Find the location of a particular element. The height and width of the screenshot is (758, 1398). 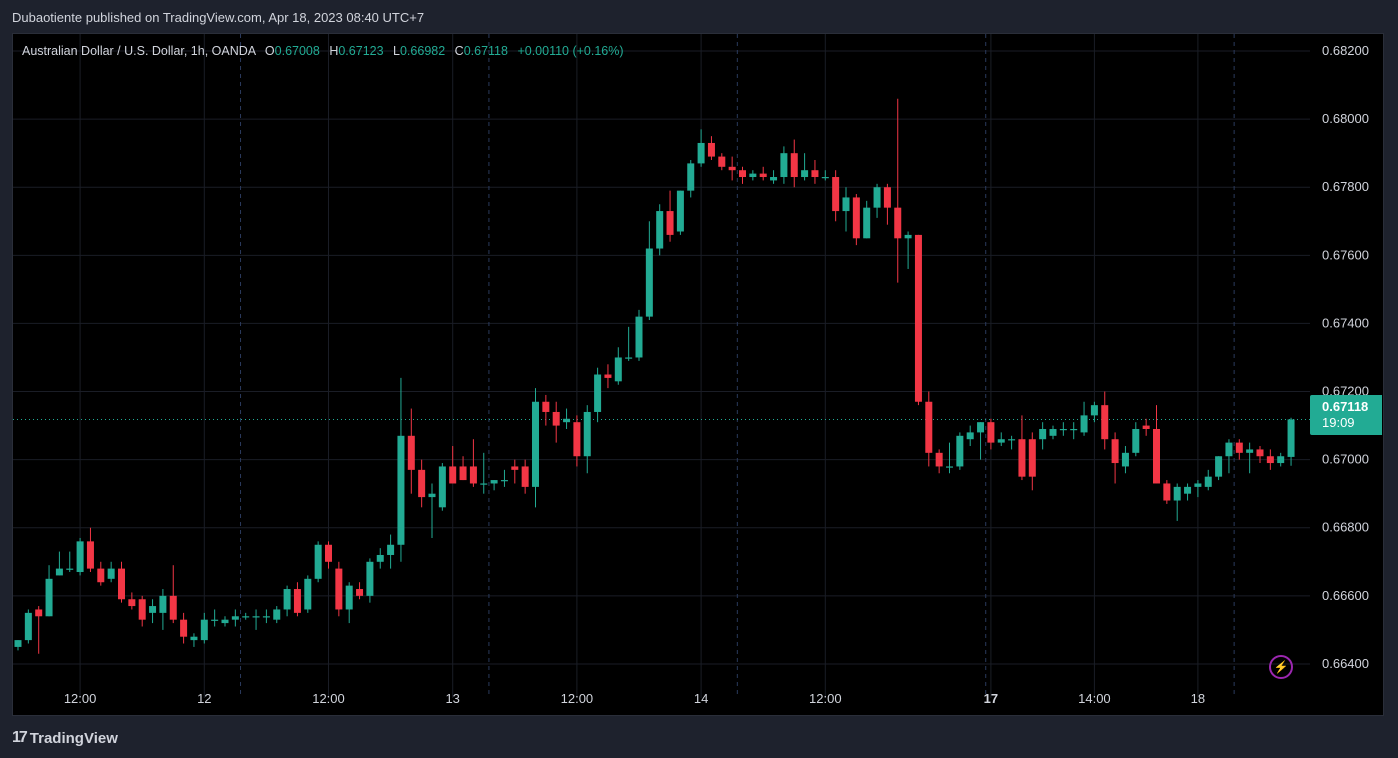

y-tick-label: 0.67800 is located at coordinates (1345, 186).